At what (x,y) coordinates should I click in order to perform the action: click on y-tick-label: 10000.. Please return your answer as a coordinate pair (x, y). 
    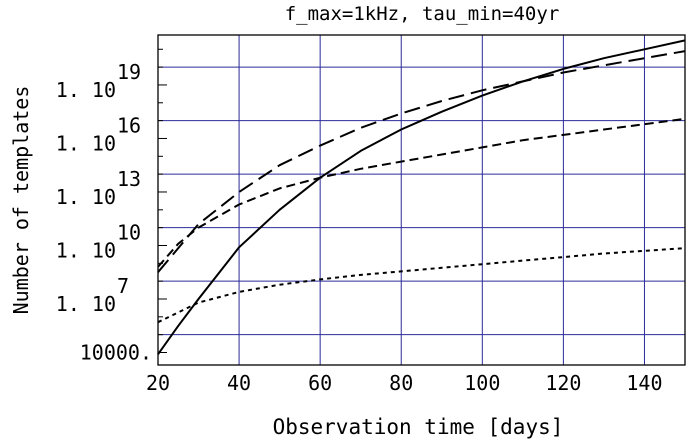
    Looking at the image, I should click on (116, 353).